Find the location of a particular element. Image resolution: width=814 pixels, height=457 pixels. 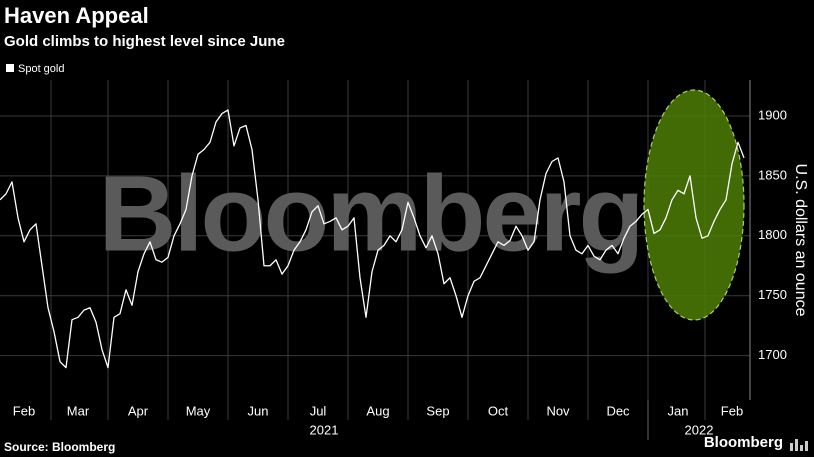

chart-title: Haven Appeal is located at coordinates (76, 15).